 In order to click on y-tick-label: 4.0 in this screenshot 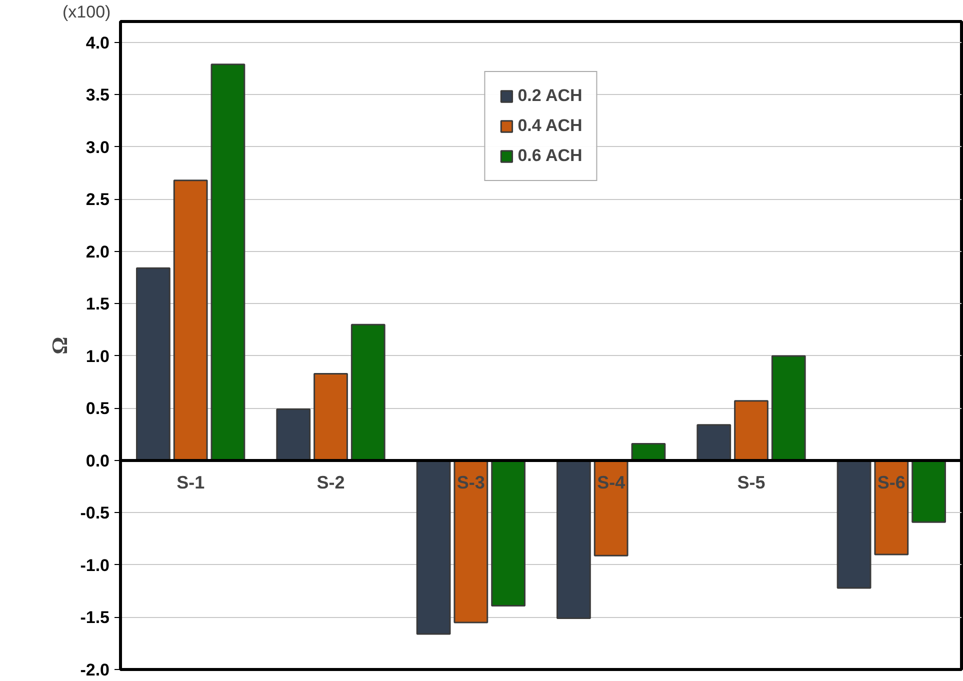, I will do `click(98, 42)`.